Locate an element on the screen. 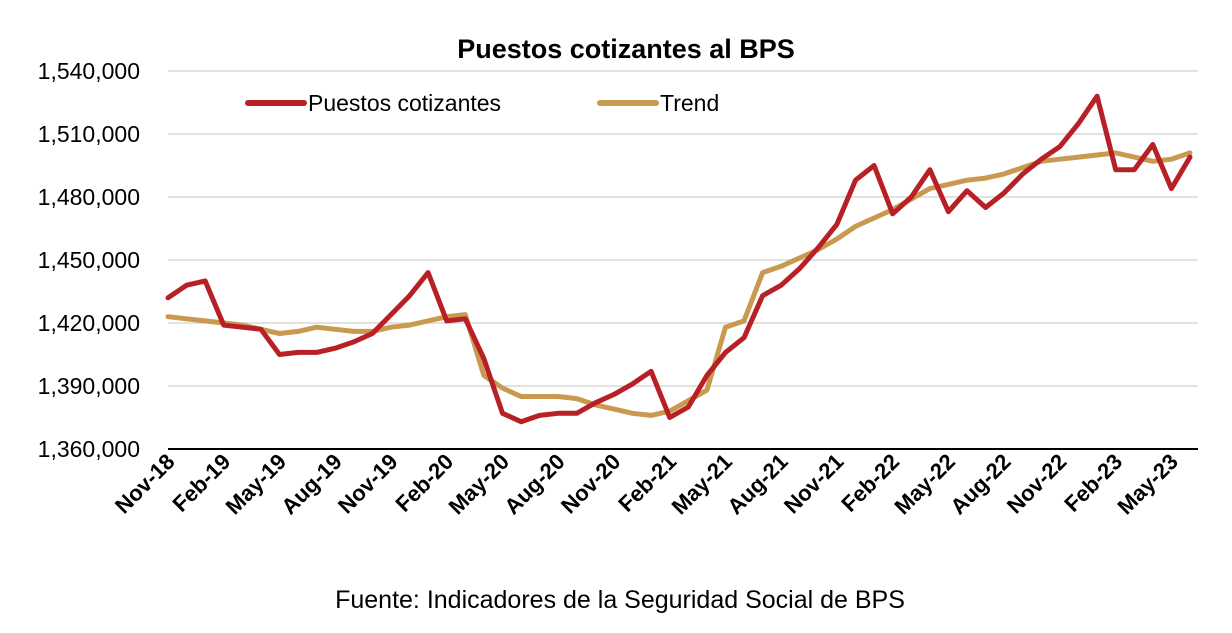 The image size is (1232, 633). x-tick-label: May-23 is located at coordinates (1148, 484).